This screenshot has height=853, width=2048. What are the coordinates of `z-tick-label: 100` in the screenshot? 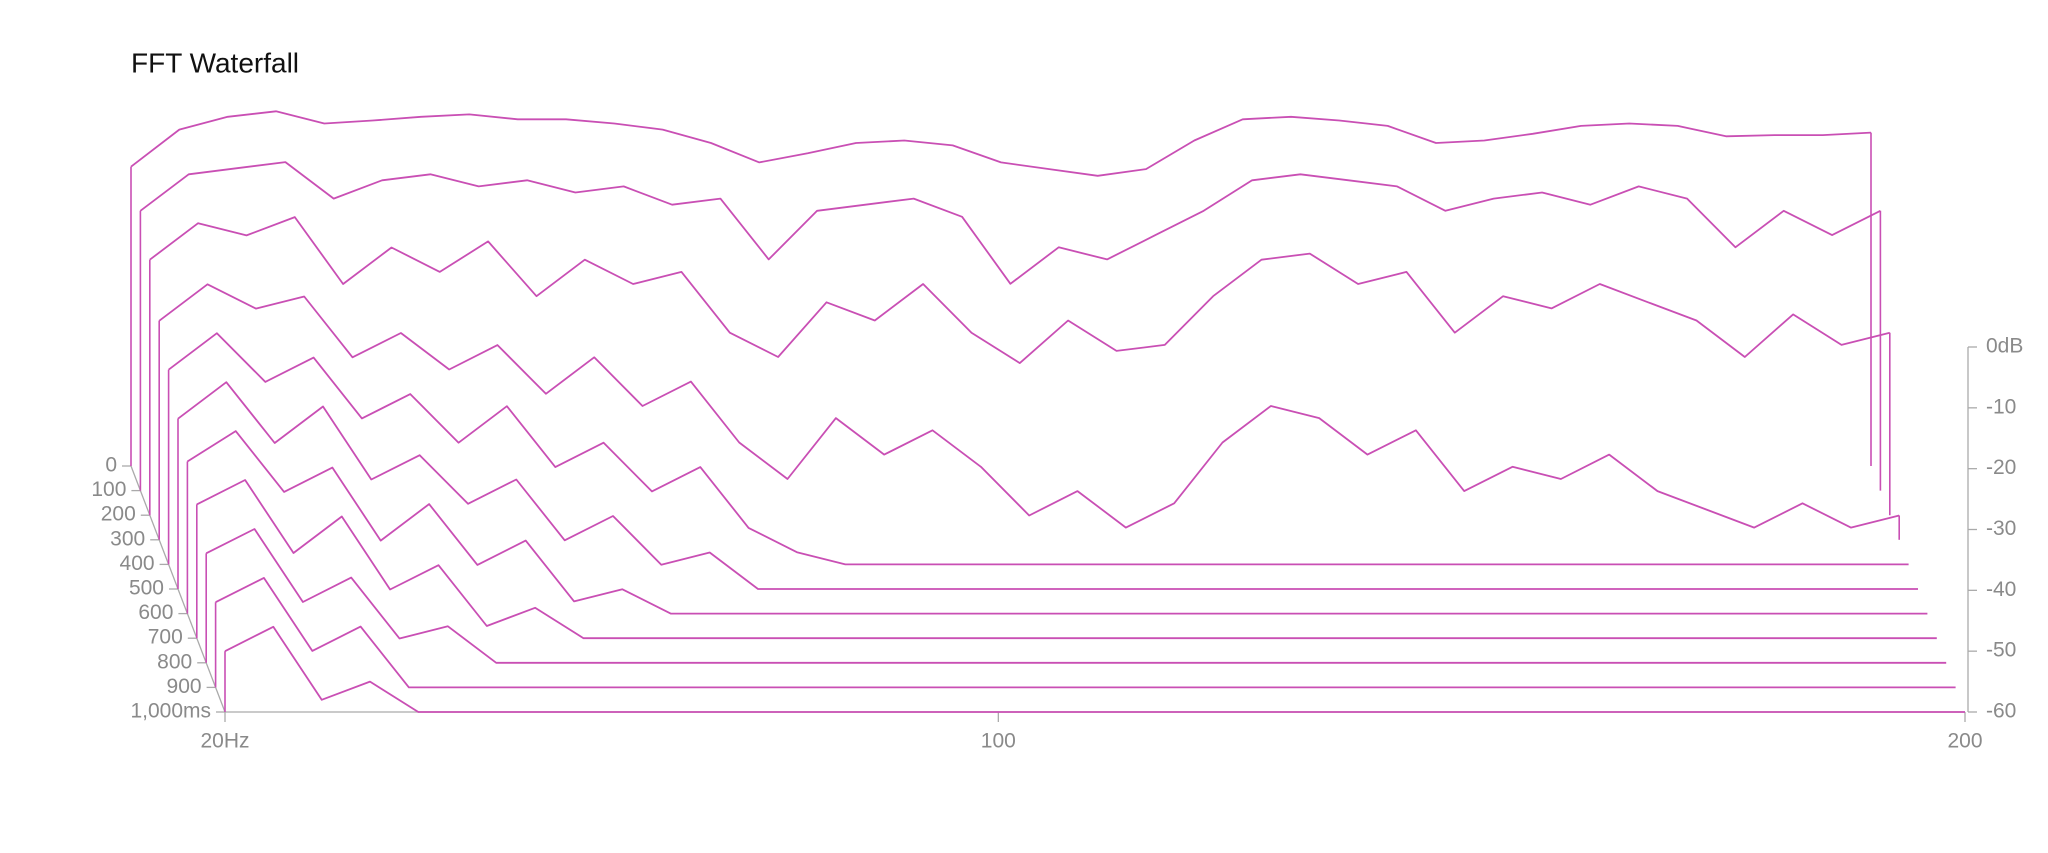 It's located at (108, 489).